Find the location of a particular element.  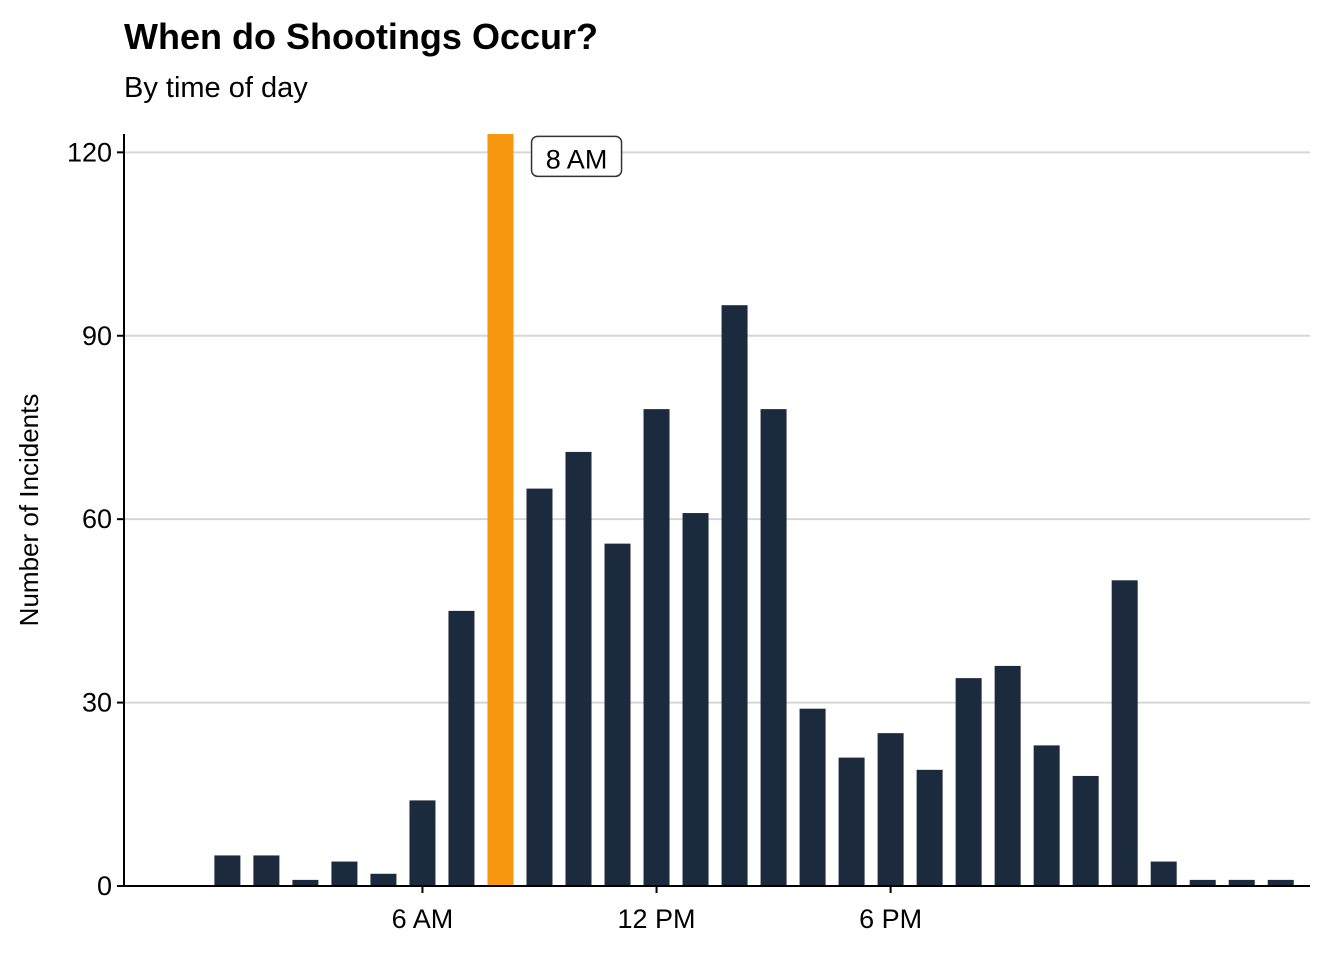

y-tick-label: 0 is located at coordinates (104, 886).